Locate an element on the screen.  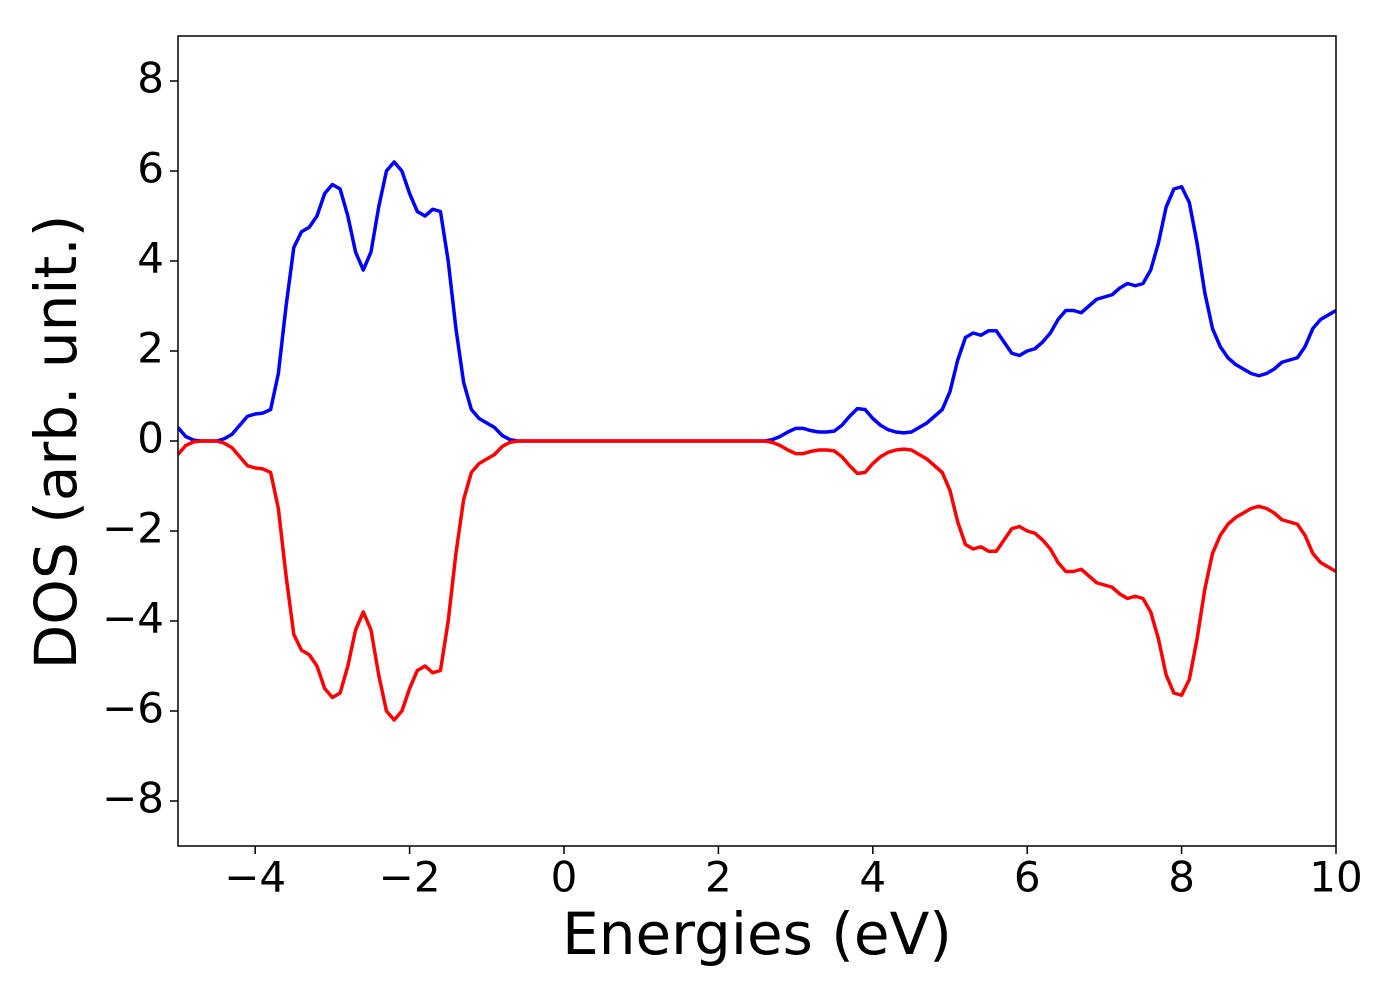
x-tick-label: 0 is located at coordinates (564, 877).